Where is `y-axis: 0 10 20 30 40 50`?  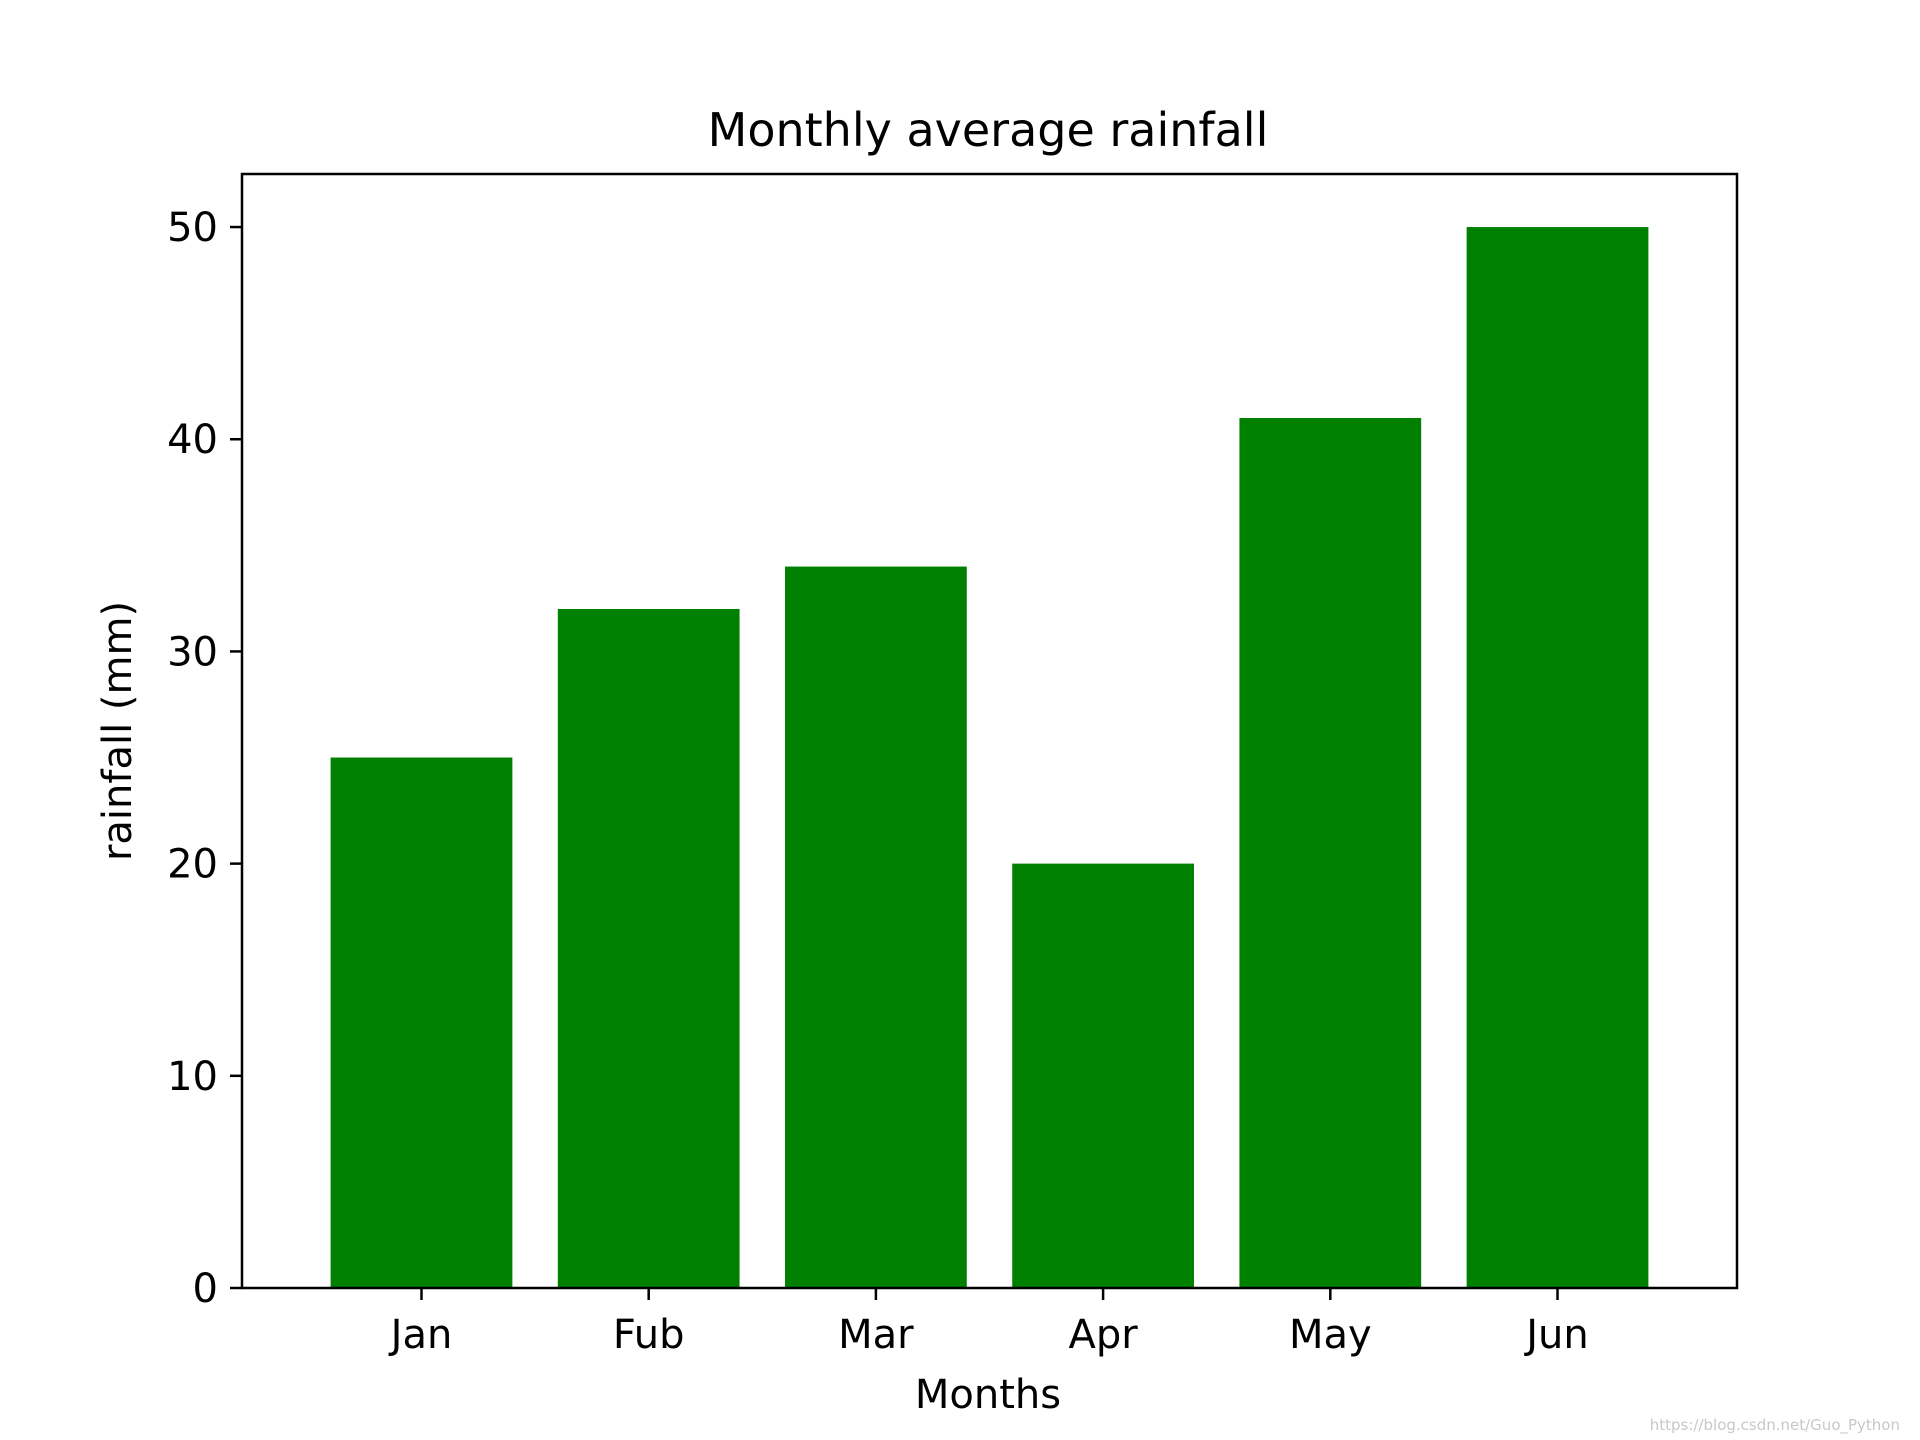 y-axis: 0 10 20 30 40 50 is located at coordinates (204, 758).